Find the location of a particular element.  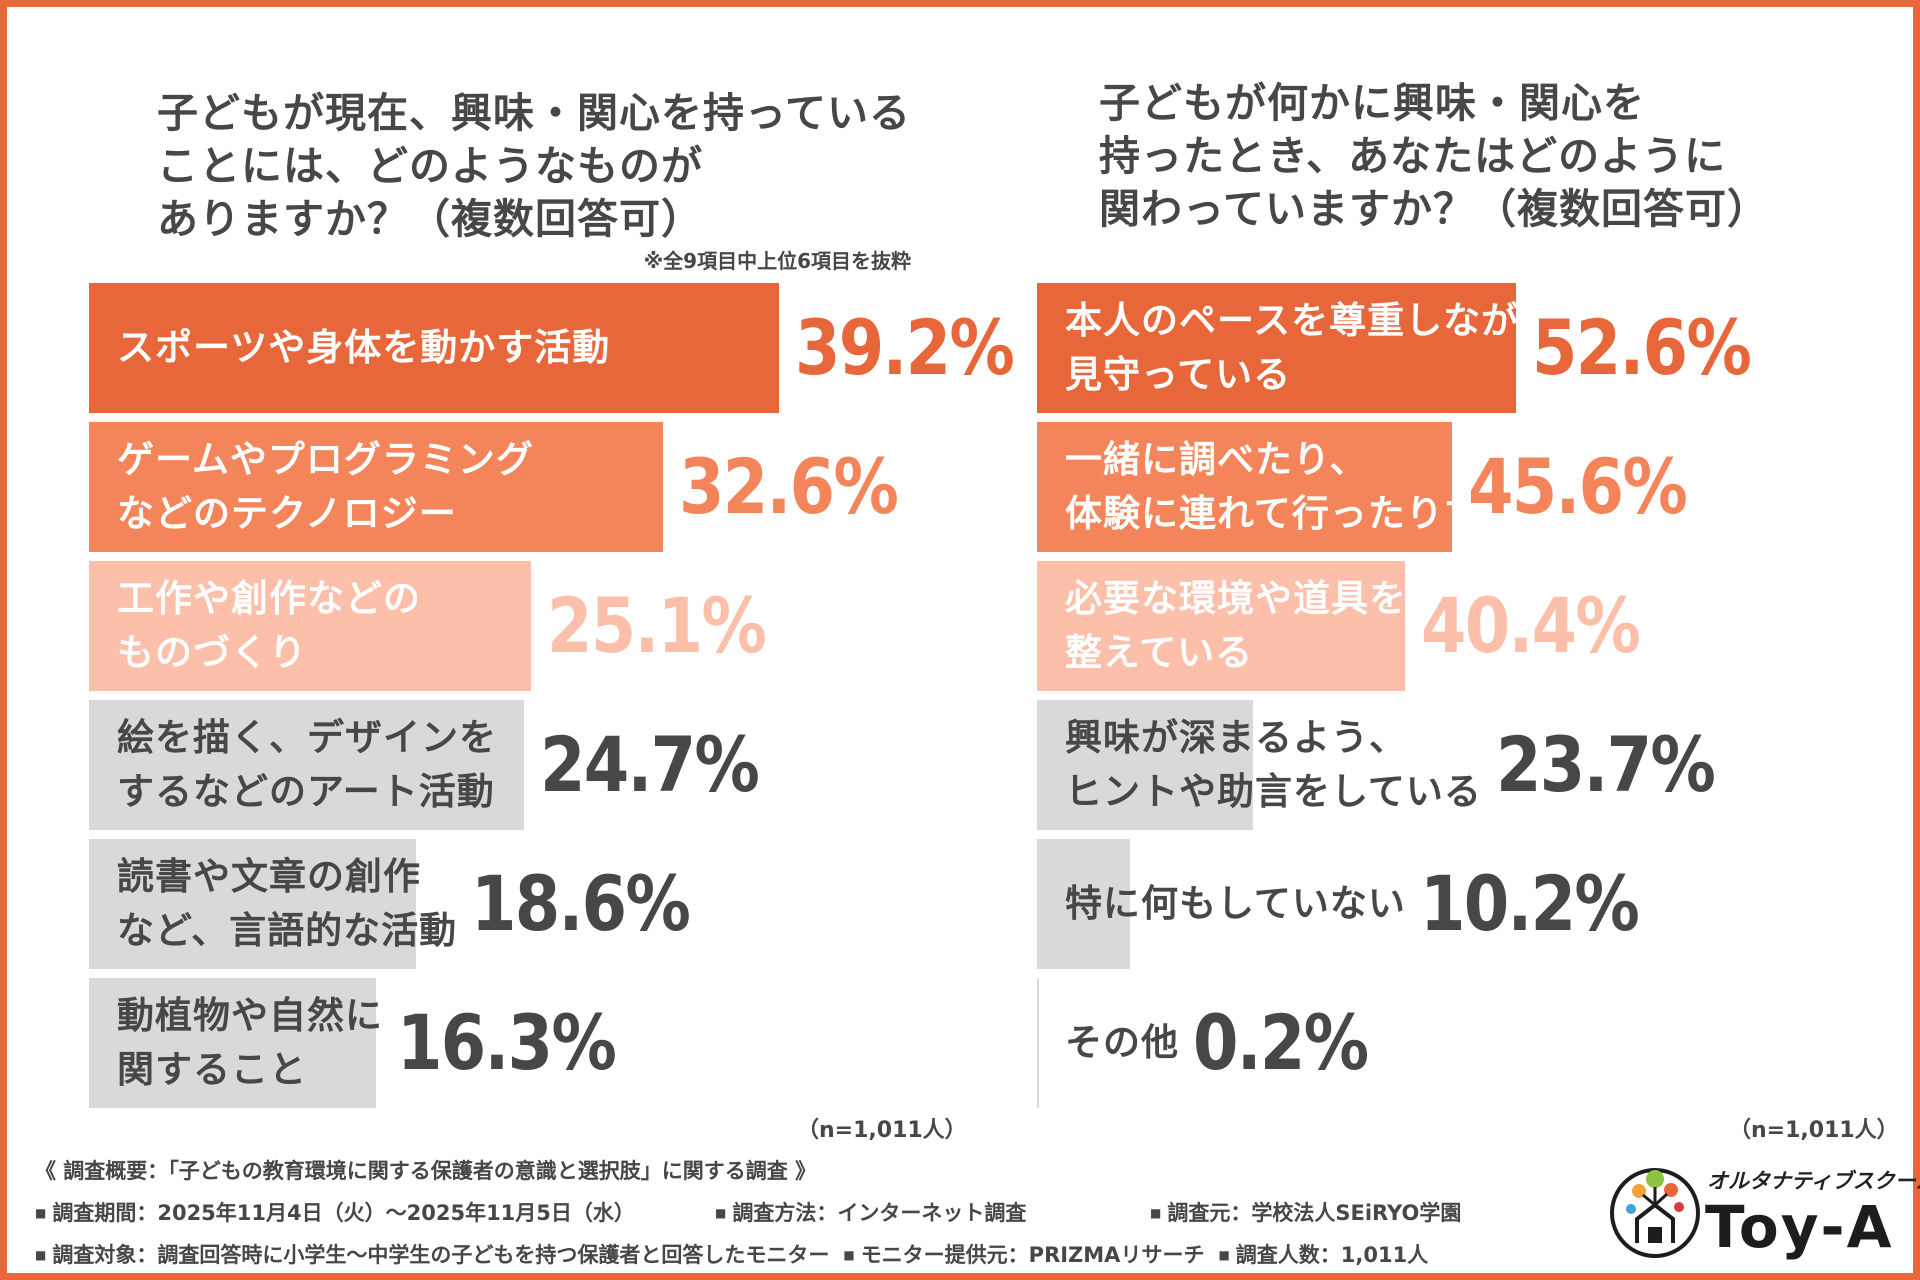

right-bar-label-line: 一緒に調べたり、 is located at coordinates (1216, 459).